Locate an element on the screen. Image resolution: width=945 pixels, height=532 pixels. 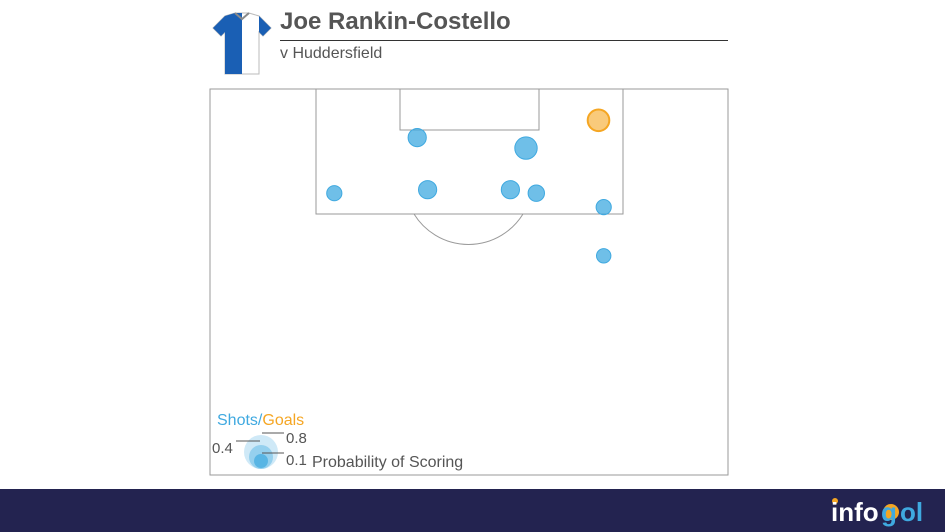
legend-bubbles is located at coordinates (260, 450).